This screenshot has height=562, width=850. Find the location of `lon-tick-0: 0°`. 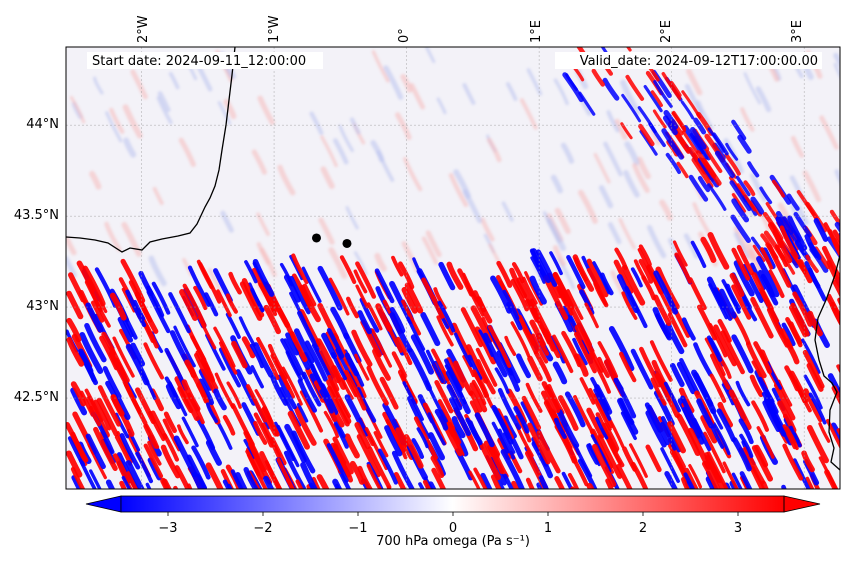

lon-tick-0: 0° is located at coordinates (404, 35).